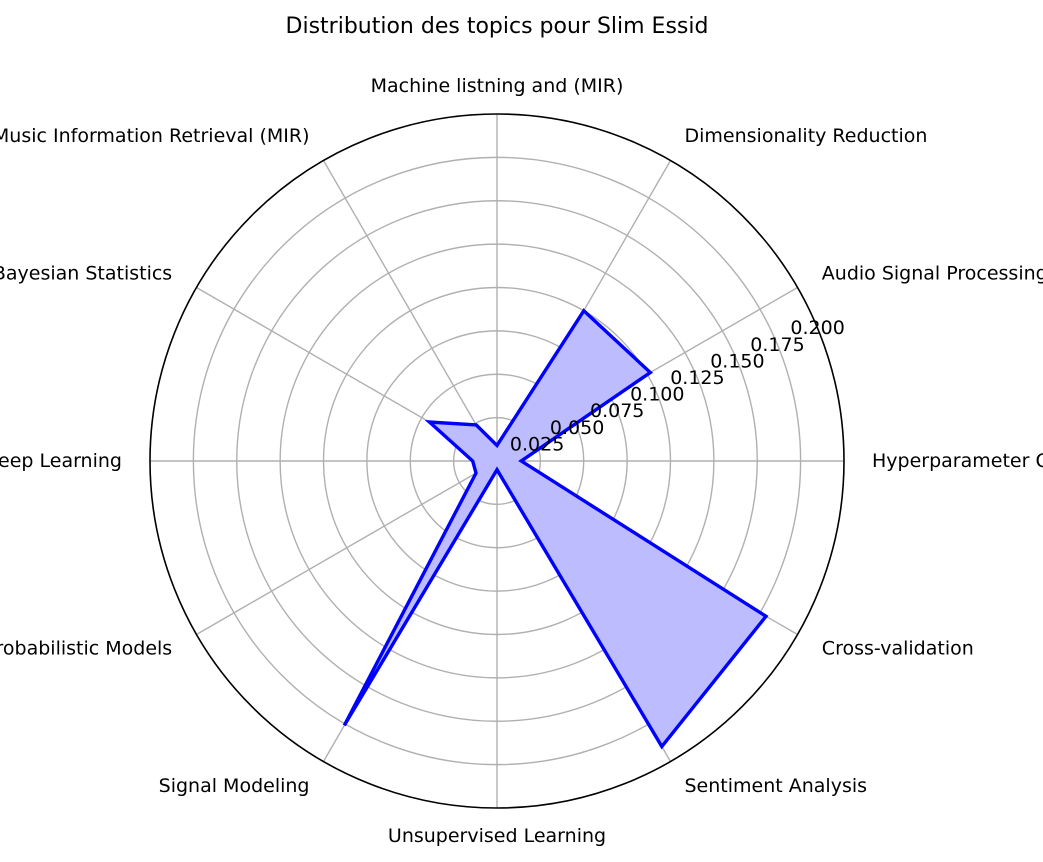 This screenshot has width=1043, height=862. Describe the element at coordinates (957, 461) in the screenshot. I see `category-label-3: Hyperparameter Optimization` at that location.